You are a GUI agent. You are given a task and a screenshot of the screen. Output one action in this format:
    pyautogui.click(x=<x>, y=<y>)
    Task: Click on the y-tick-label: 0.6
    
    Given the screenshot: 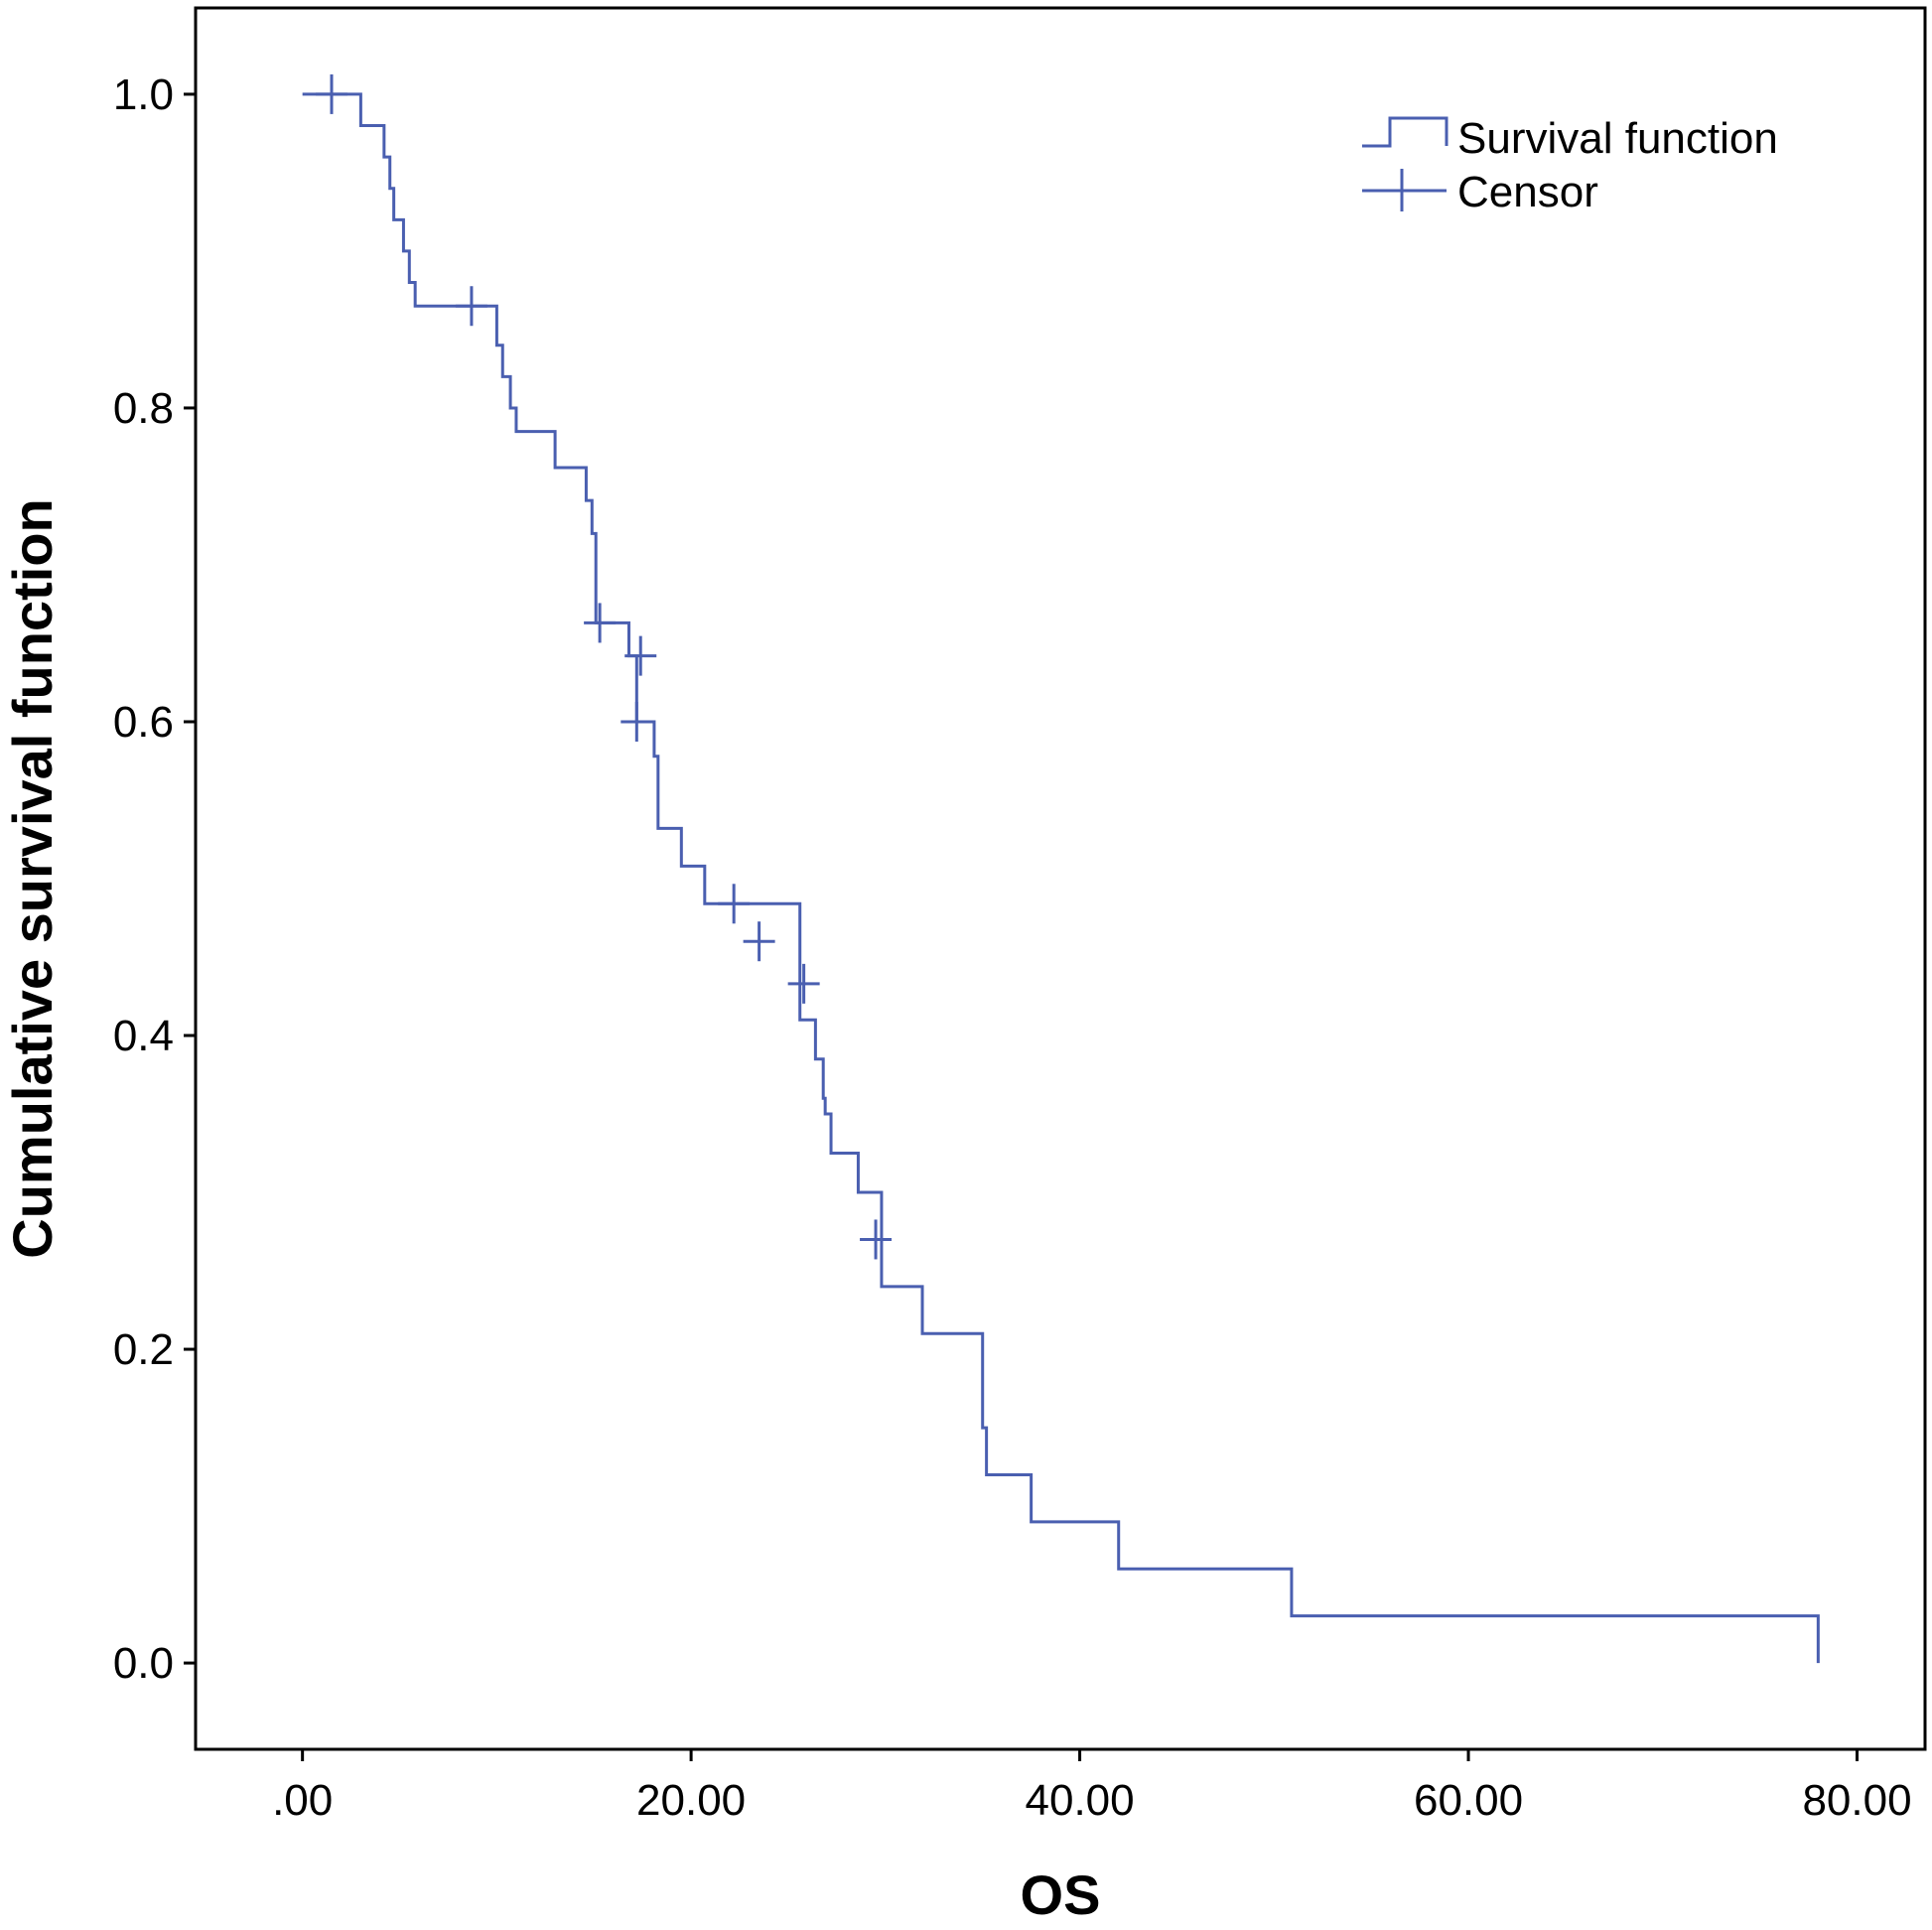 What is the action you would take?
    pyautogui.click(x=144, y=722)
    